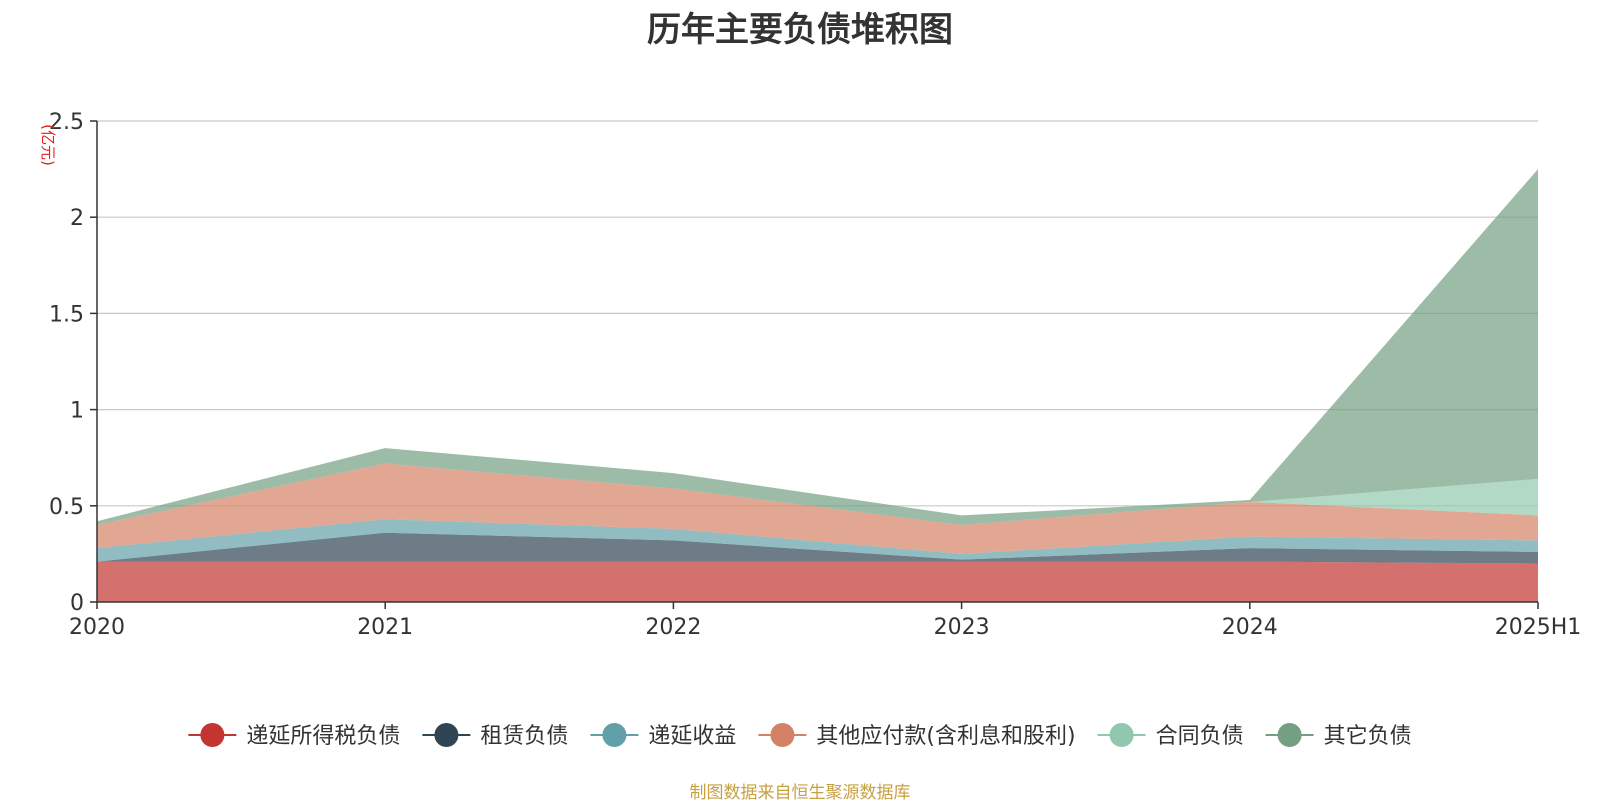  What do you see at coordinates (323, 736) in the screenshot?
I see `legend-label-0: 递延所得税负债` at bounding box center [323, 736].